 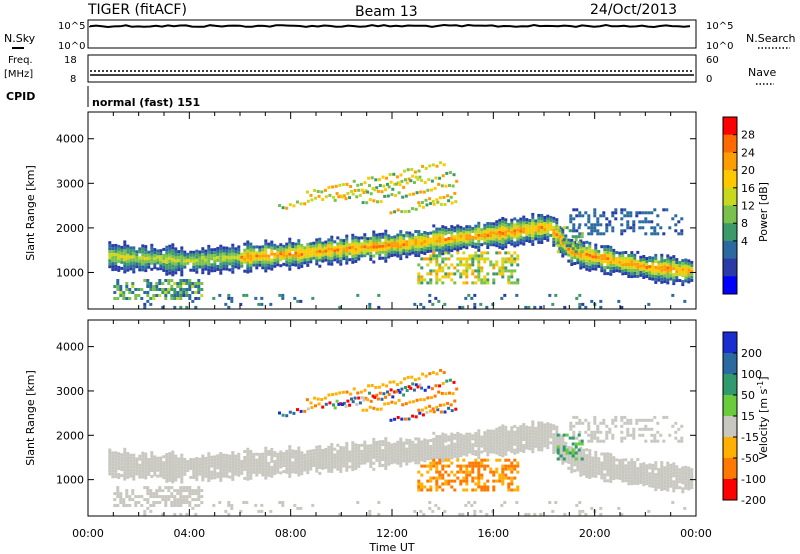 I want to click on nsky-label: N.Sky, so click(x=20, y=38).